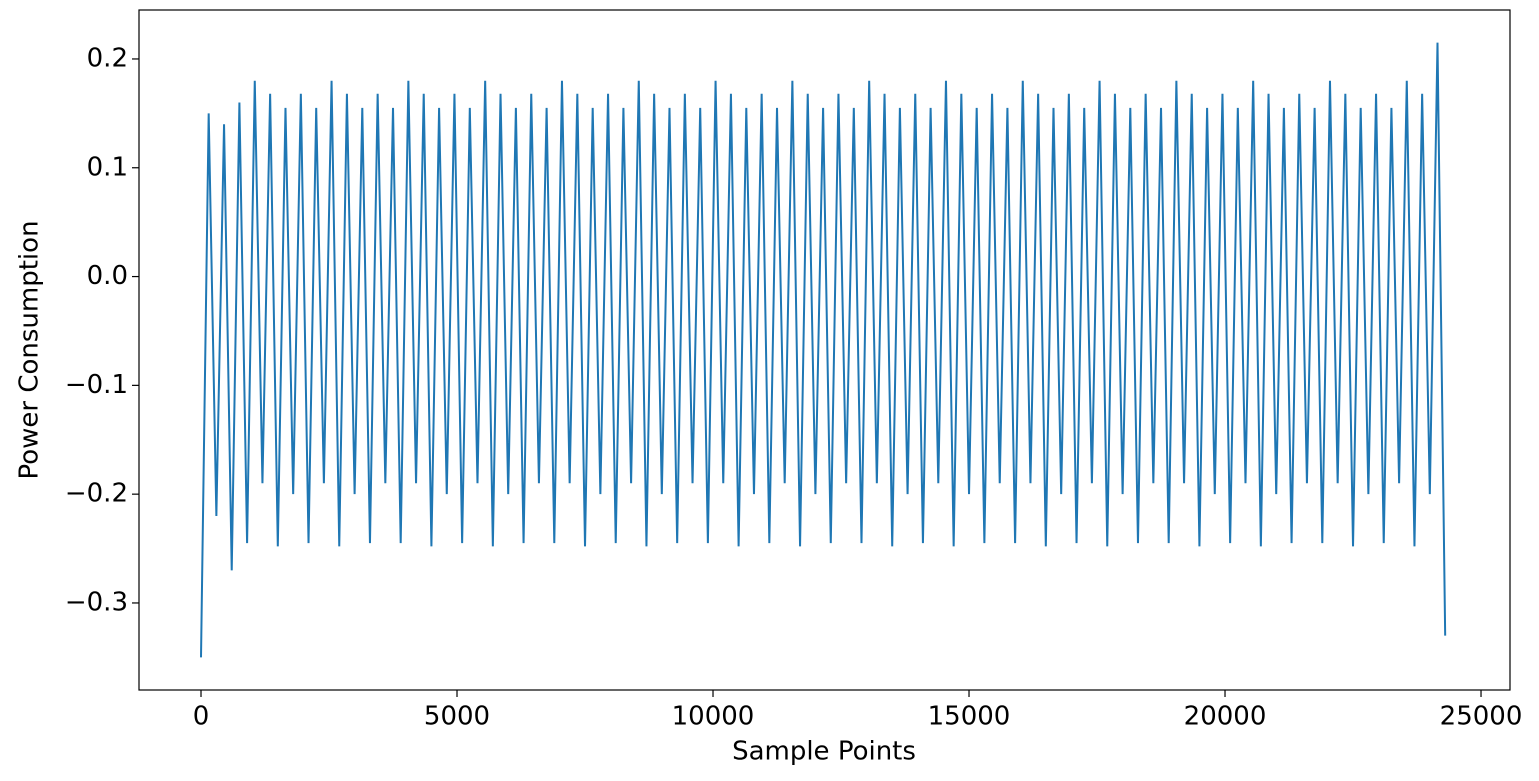 This screenshot has width=1539, height=781. What do you see at coordinates (1225, 717) in the screenshot?
I see `x-tick-label: 20000` at bounding box center [1225, 717].